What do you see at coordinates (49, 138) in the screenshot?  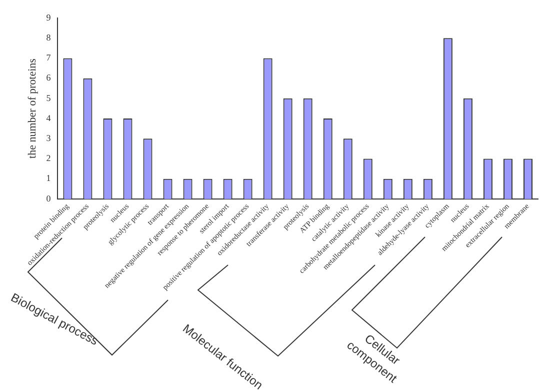 I see `y-tick-label: 3` at bounding box center [49, 138].